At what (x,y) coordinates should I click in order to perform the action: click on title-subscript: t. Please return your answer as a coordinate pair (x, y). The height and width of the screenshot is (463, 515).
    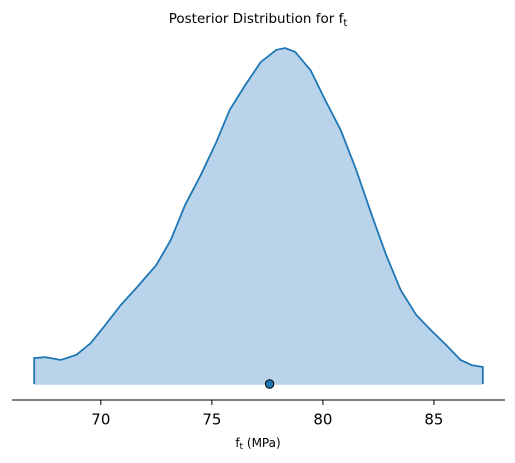
    Looking at the image, I should click on (345, 23).